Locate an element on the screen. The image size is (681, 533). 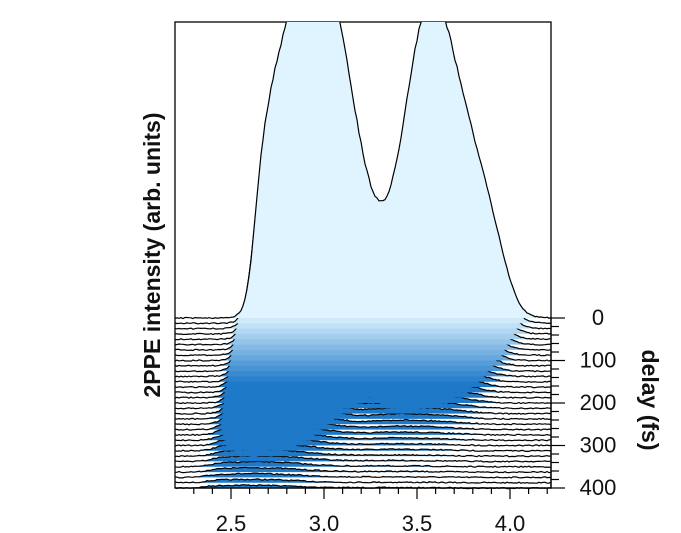
x-tick-label: 4.0 is located at coordinates (510, 522).